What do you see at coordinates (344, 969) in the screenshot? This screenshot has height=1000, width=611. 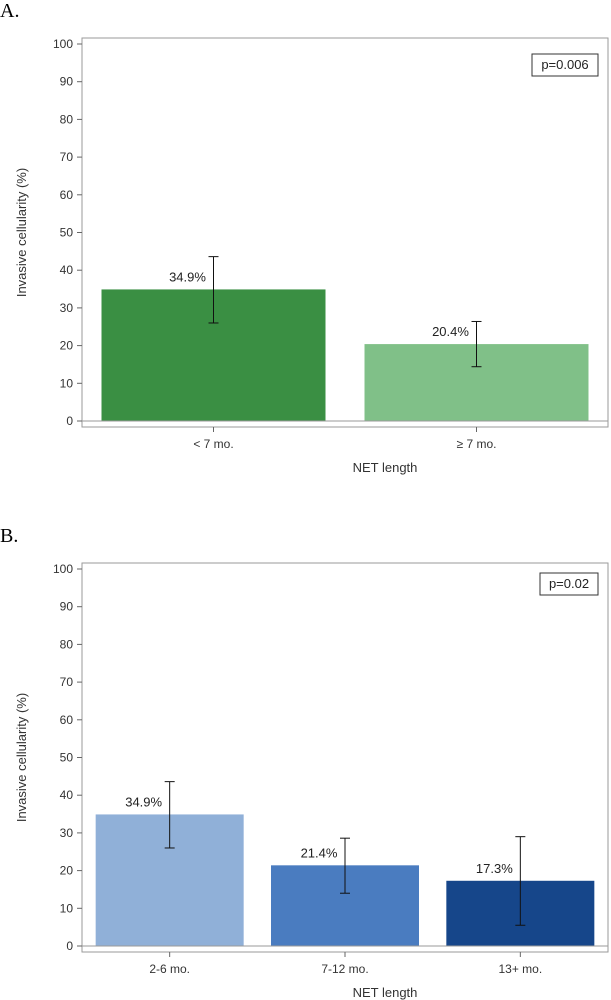 I see `x-tick-label: 7-12 mo.` at bounding box center [344, 969].